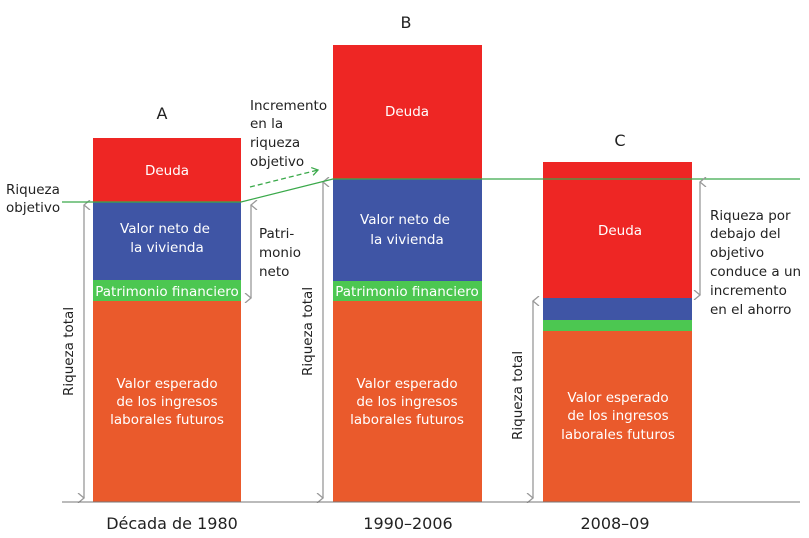 Image resolution: width=809 pixels, height=538 pixels. Describe the element at coordinates (172, 523) in the screenshot. I see `period-label: Década de 1980` at that location.